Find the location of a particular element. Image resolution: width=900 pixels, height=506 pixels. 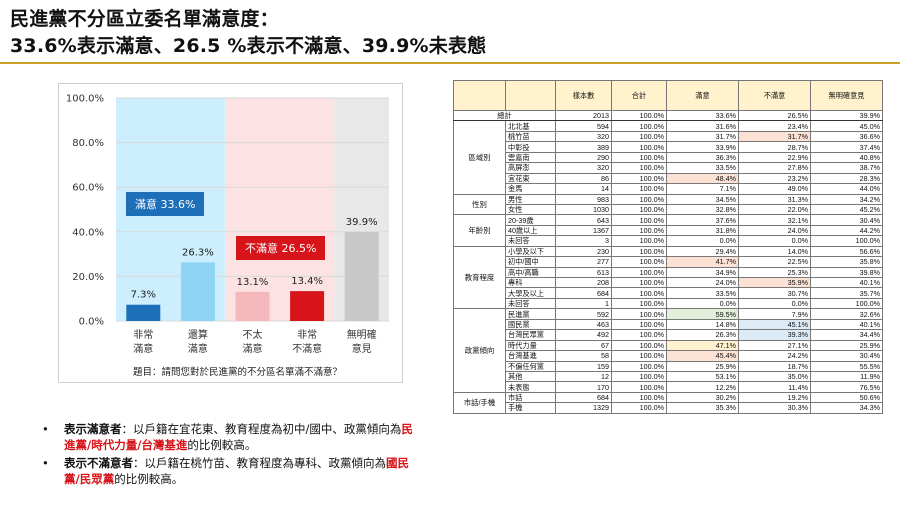

table-row: 未回答 3 100.0% 0.0% 0.0% 100.0% is located at coordinates (668, 241).